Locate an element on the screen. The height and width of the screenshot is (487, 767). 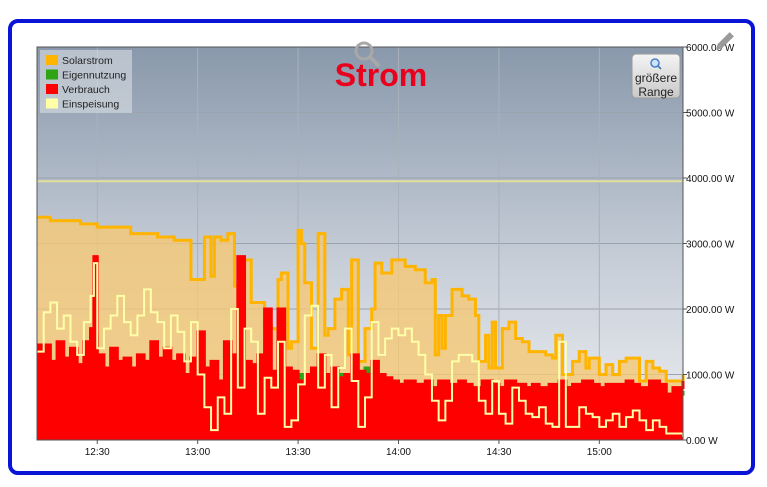
x-tick-label: 15:00 is located at coordinates (599, 452).